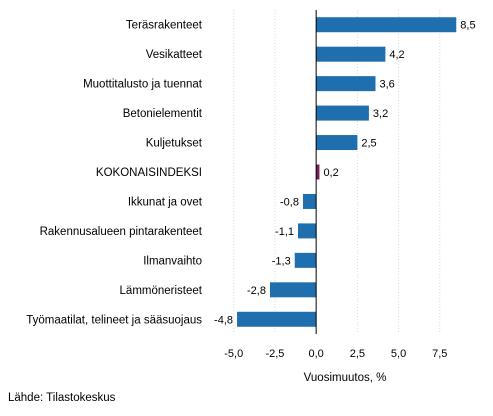 The width and height of the screenshot is (493, 416). Describe the element at coordinates (330, 173) in the screenshot. I see `value-label: 0,2` at that location.